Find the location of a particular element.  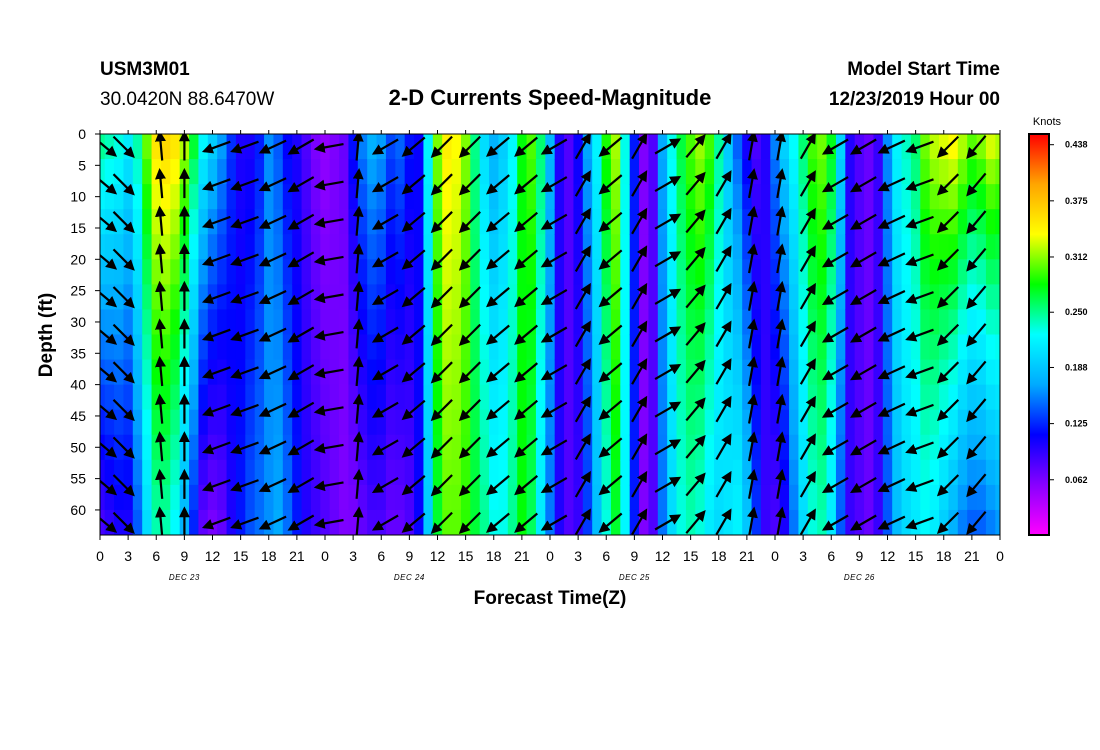

x-tick-label: 18 is located at coordinates (269, 556).